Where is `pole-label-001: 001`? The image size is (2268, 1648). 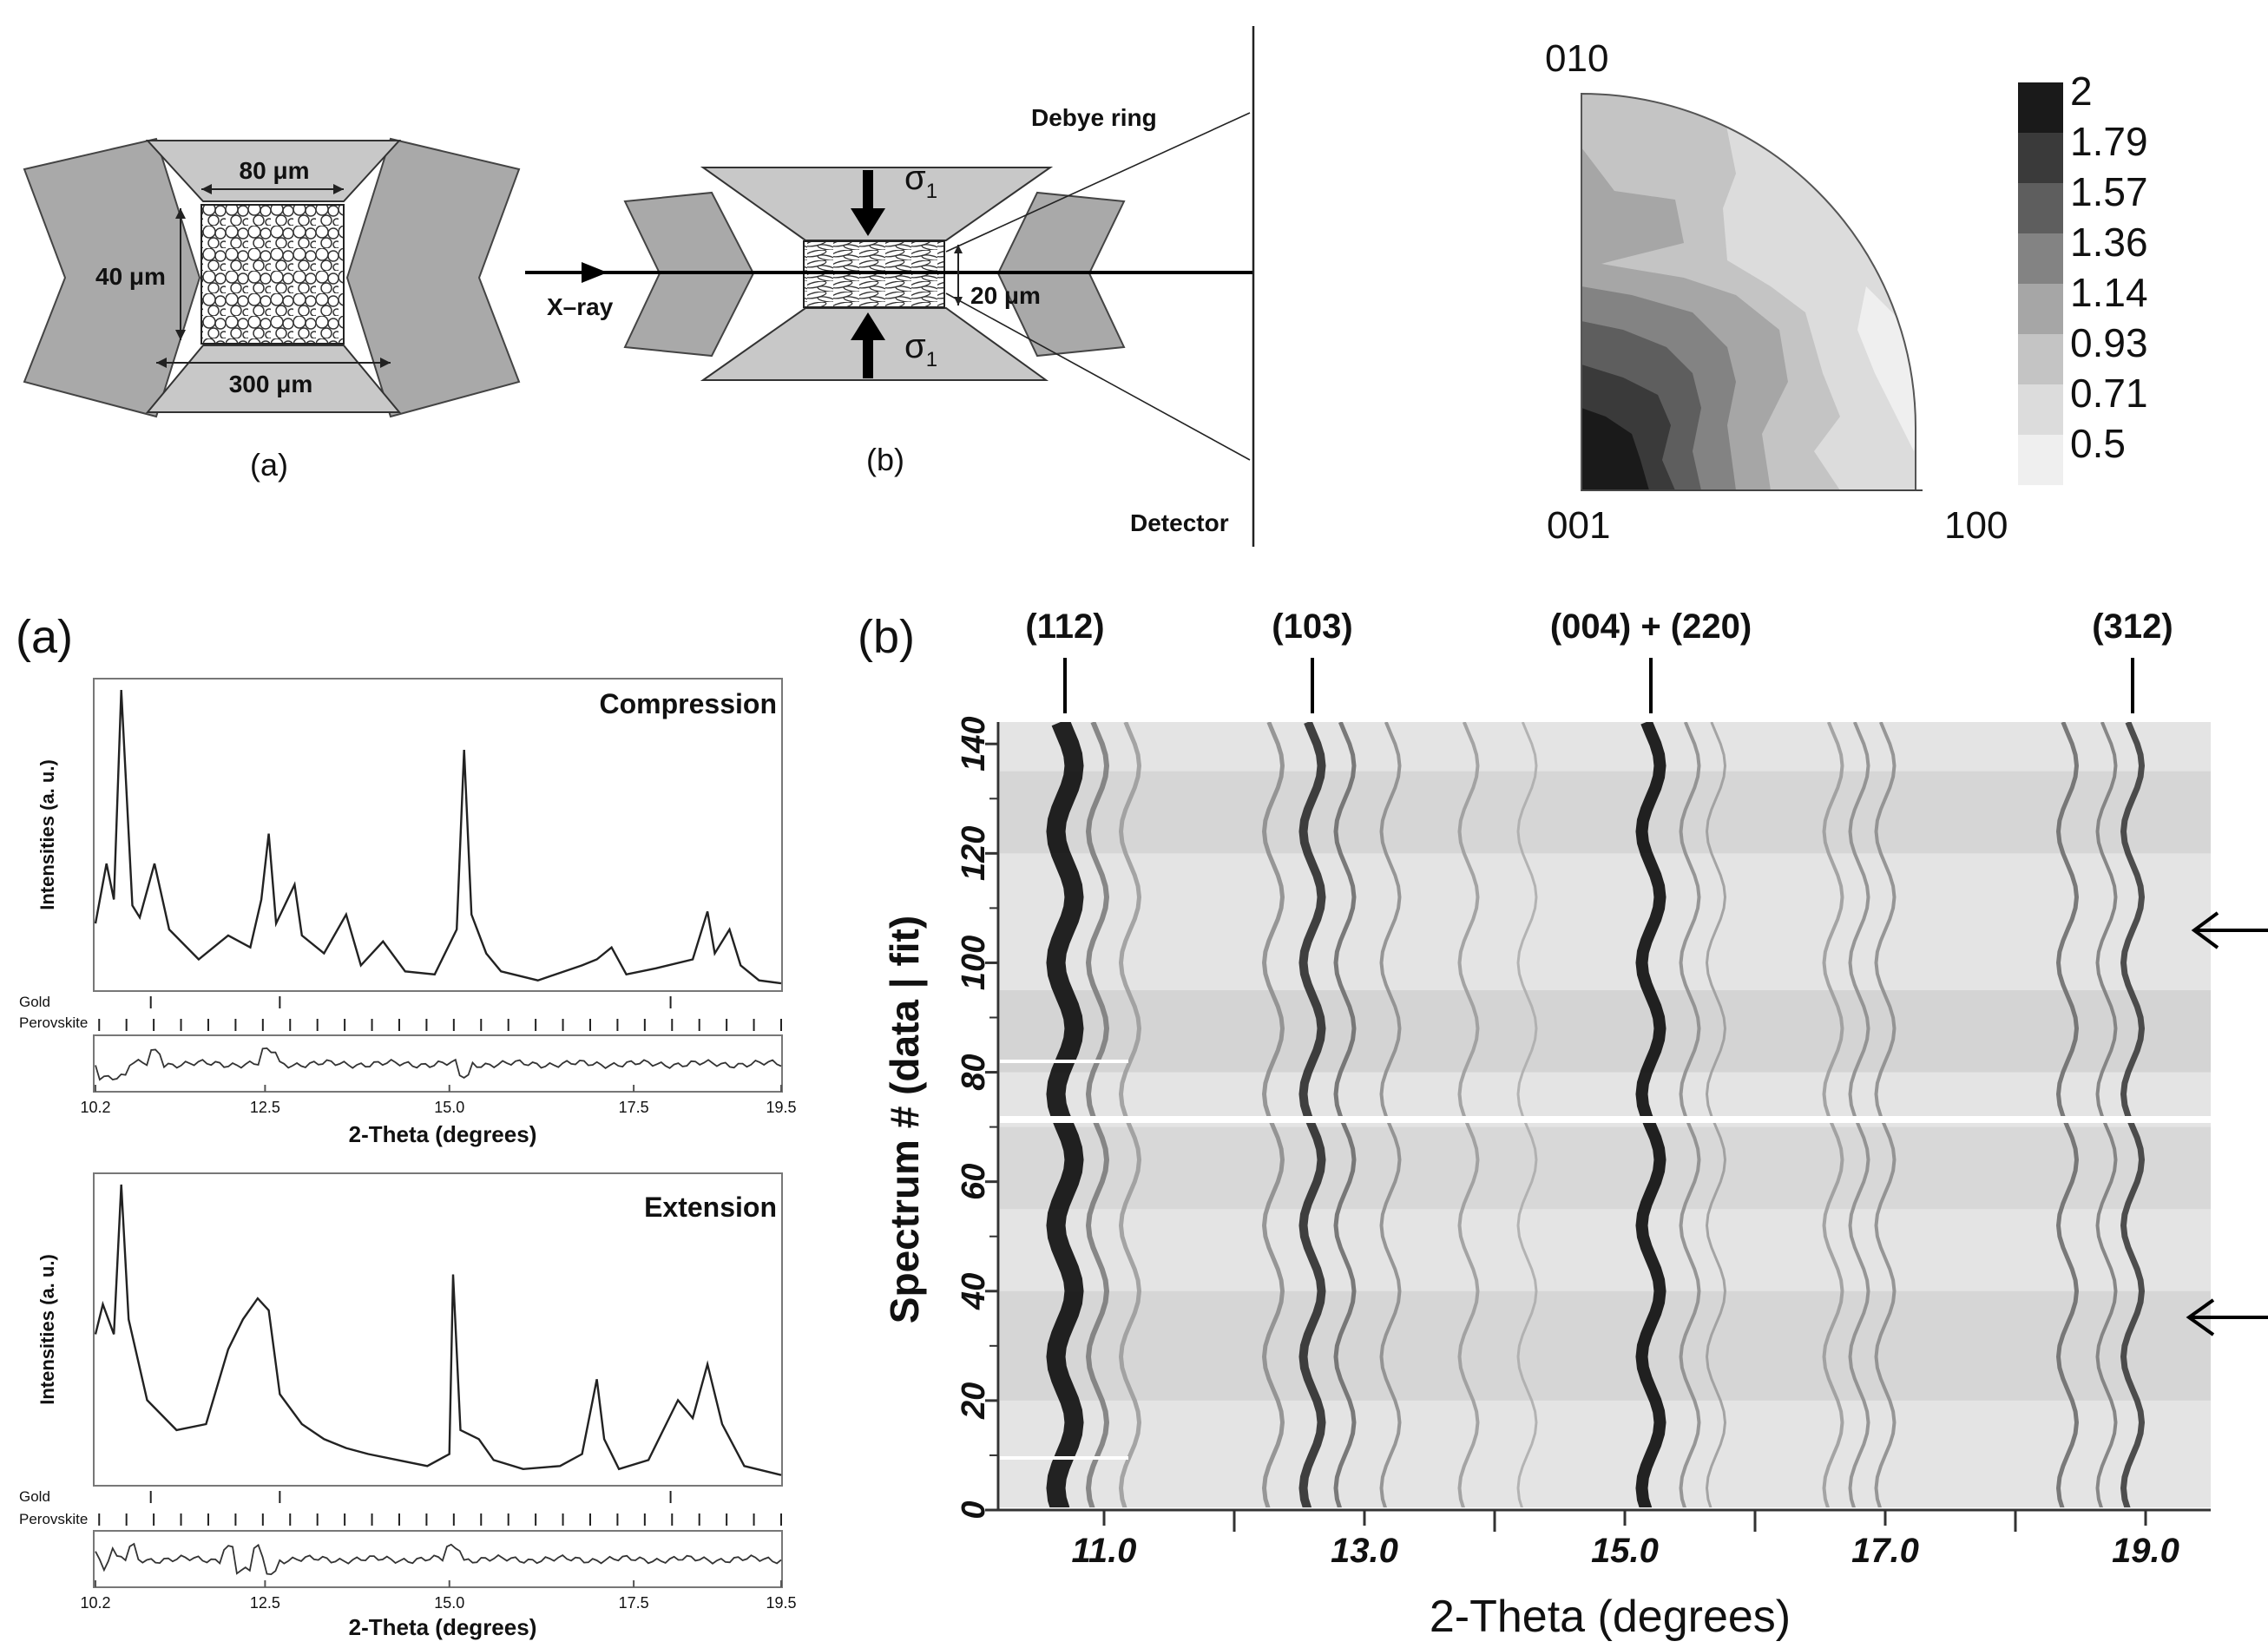 pole-label-001: 001 is located at coordinates (1578, 526).